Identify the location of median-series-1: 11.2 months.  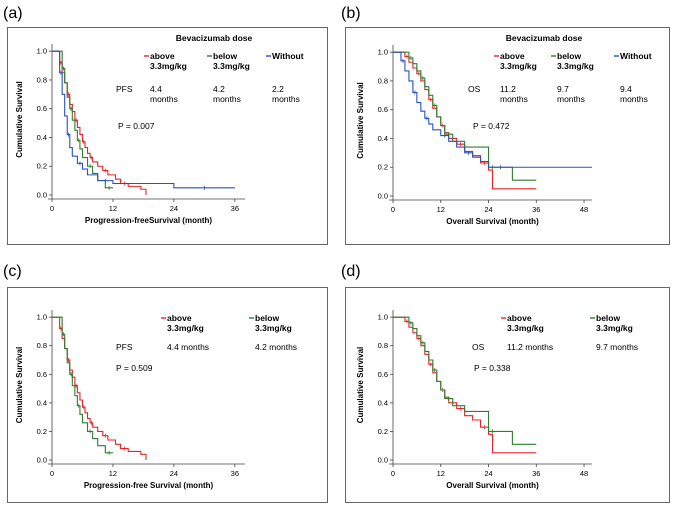
(530, 347).